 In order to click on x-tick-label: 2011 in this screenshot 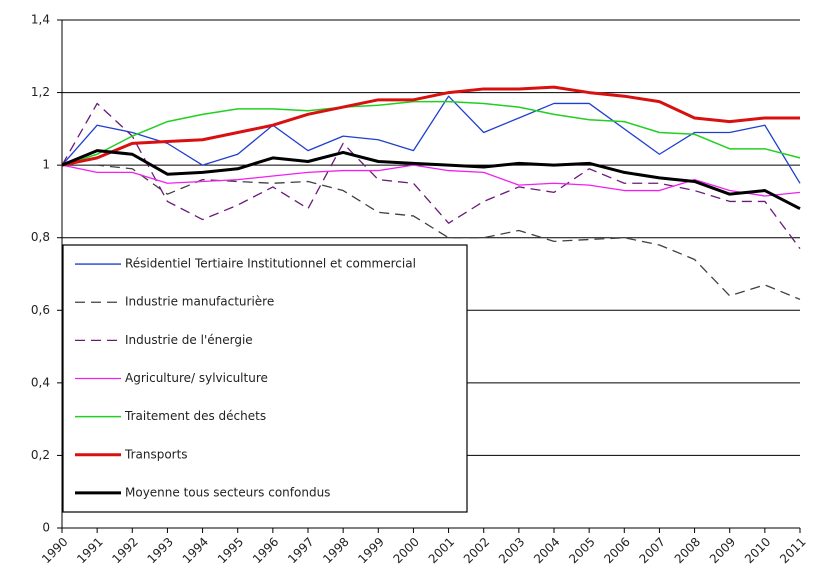, I will do `click(792, 550)`.